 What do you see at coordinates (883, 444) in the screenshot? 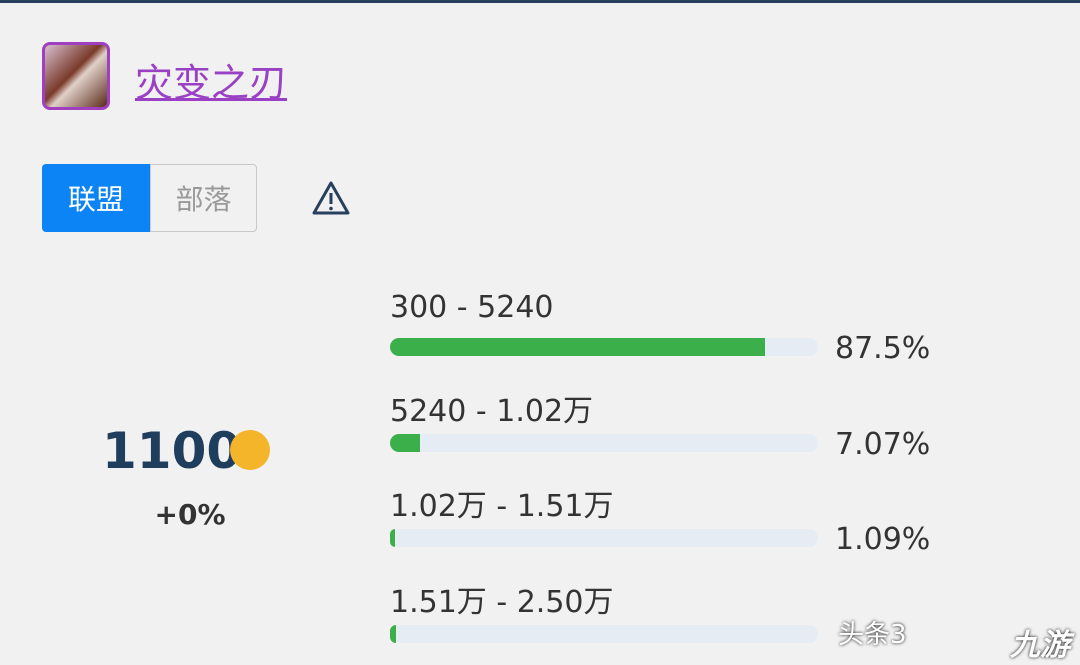
I see `percent-label: 7.07%` at bounding box center [883, 444].